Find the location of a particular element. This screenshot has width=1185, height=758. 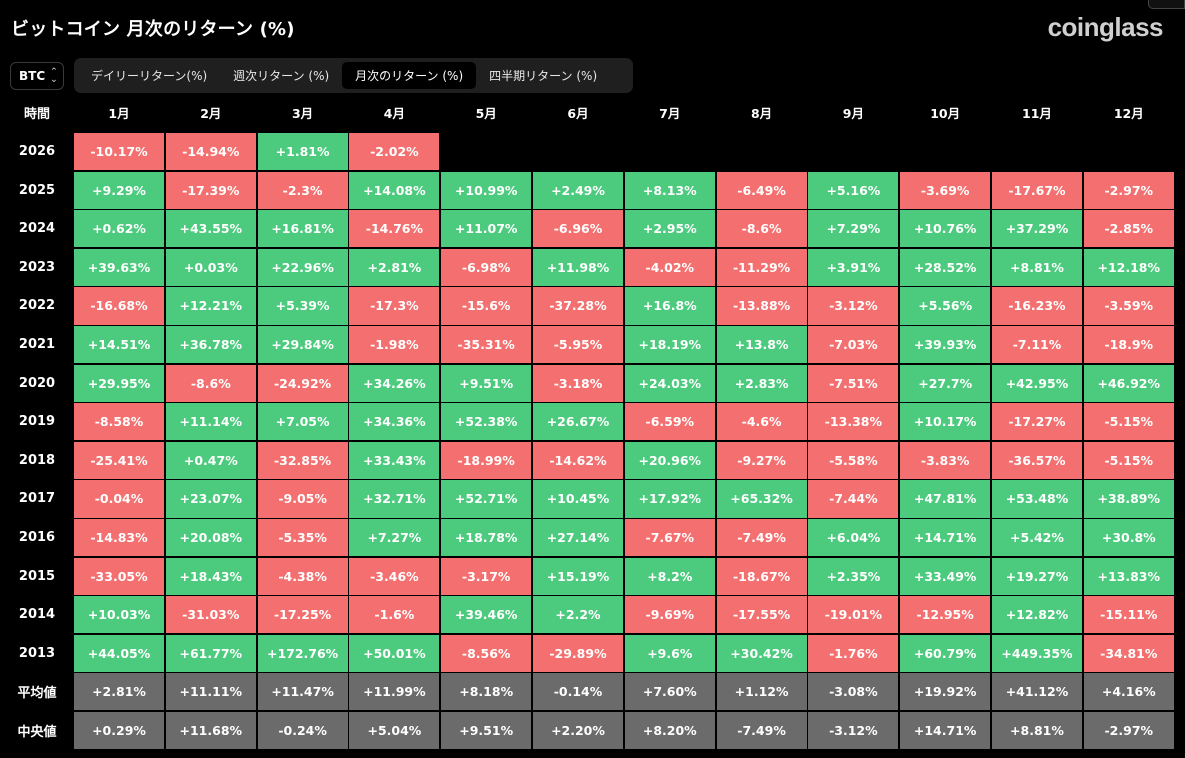

return-cell: -17.55% is located at coordinates (761, 615).